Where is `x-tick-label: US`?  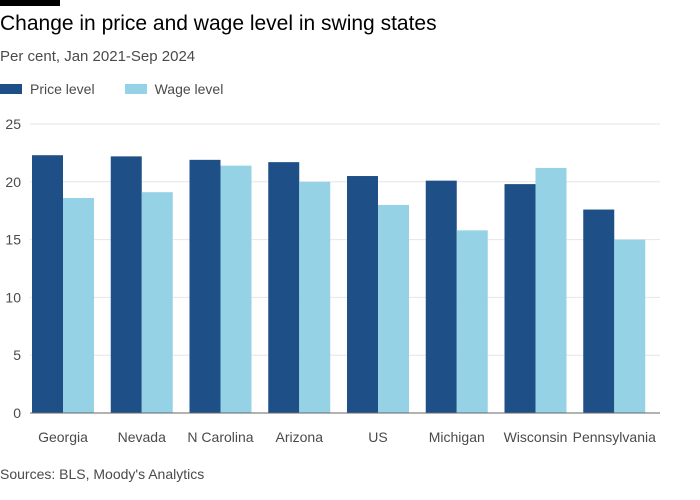 x-tick-label: US is located at coordinates (377, 437).